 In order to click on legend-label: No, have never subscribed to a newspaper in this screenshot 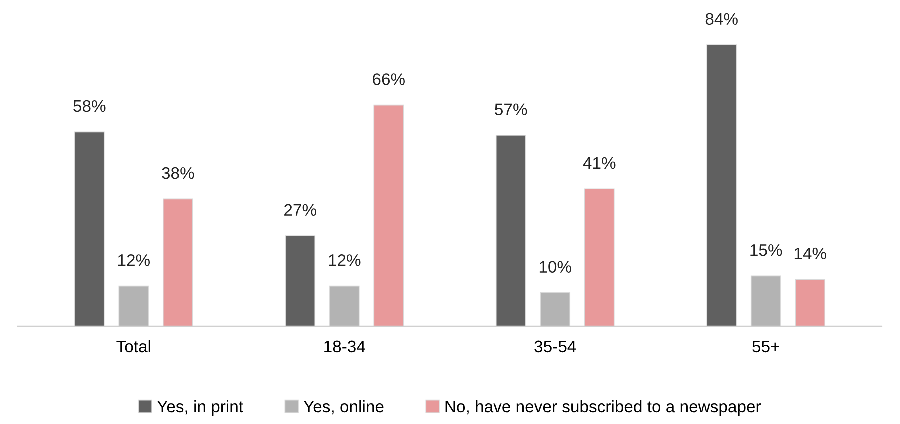, I will do `click(604, 408)`.